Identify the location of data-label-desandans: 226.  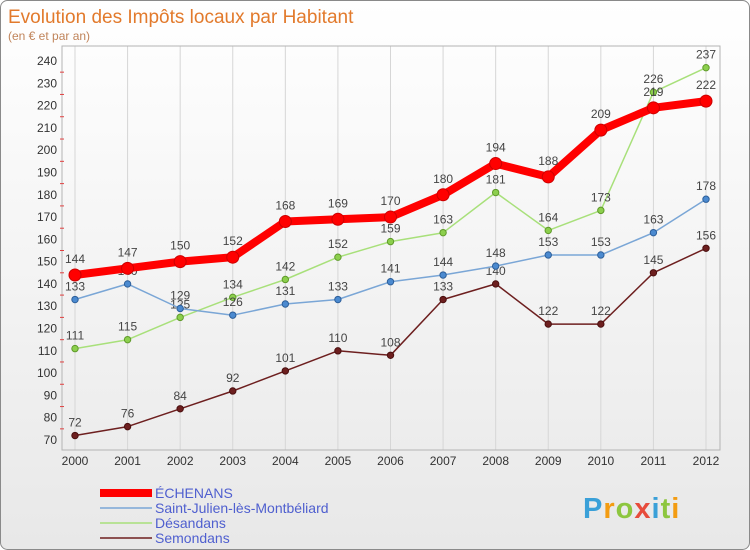
(653, 79).